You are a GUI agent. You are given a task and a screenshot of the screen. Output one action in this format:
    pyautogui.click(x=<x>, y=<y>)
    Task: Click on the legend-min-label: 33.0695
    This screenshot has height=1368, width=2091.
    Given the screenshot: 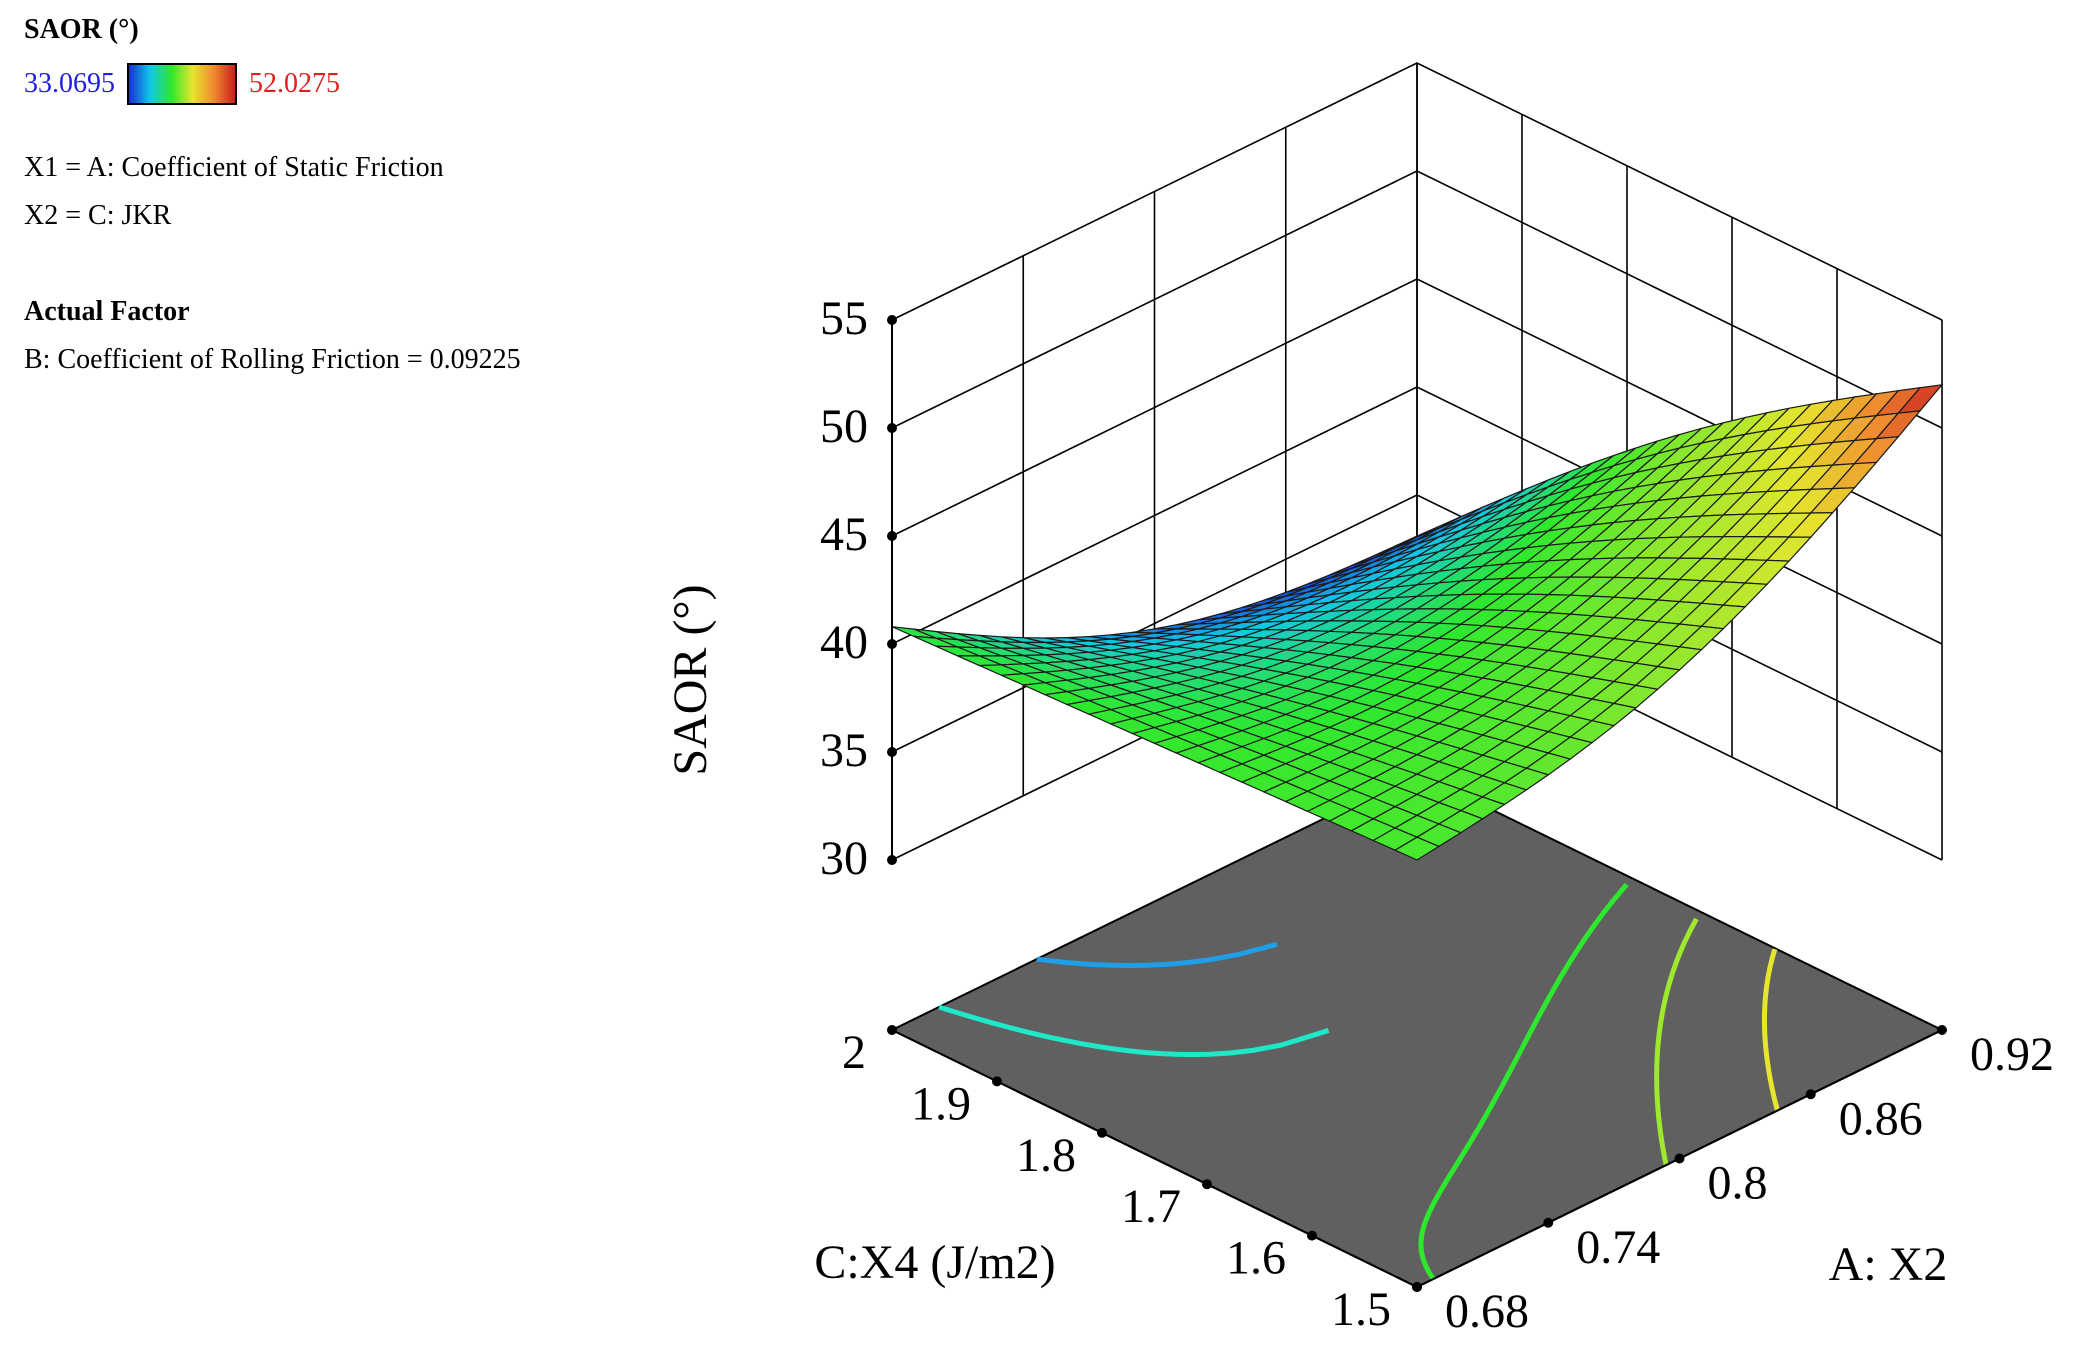 What is the action you would take?
    pyautogui.click(x=69, y=83)
    